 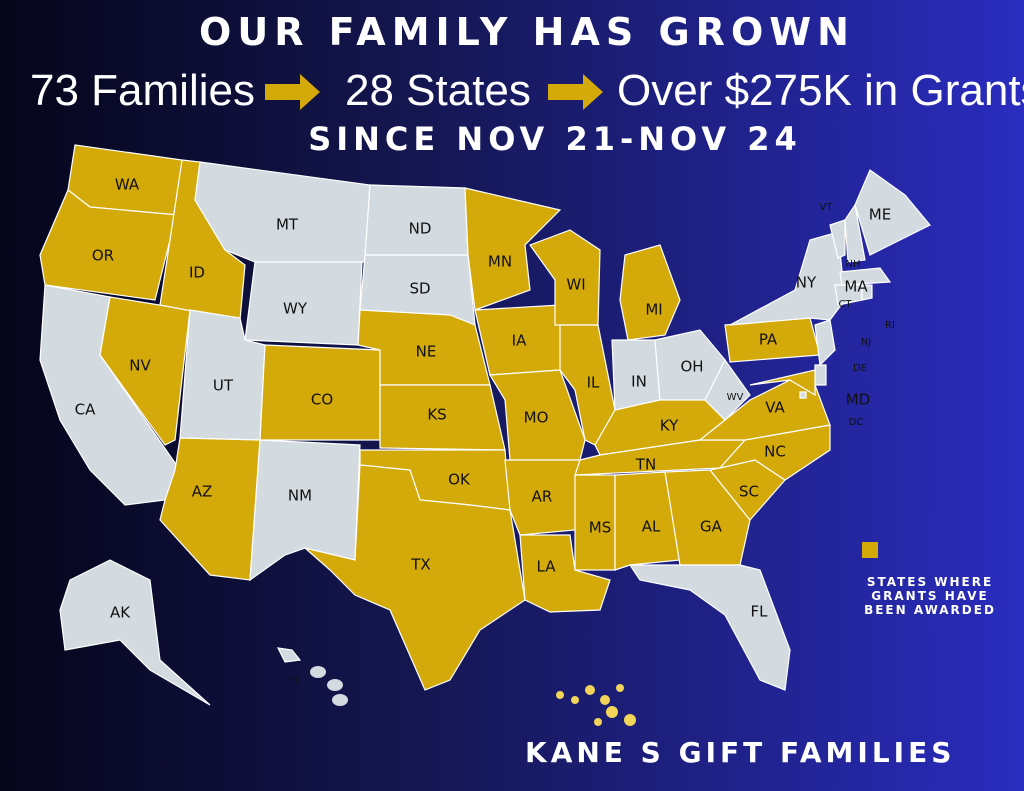 What do you see at coordinates (536, 418) in the screenshot?
I see `state-label: MO` at bounding box center [536, 418].